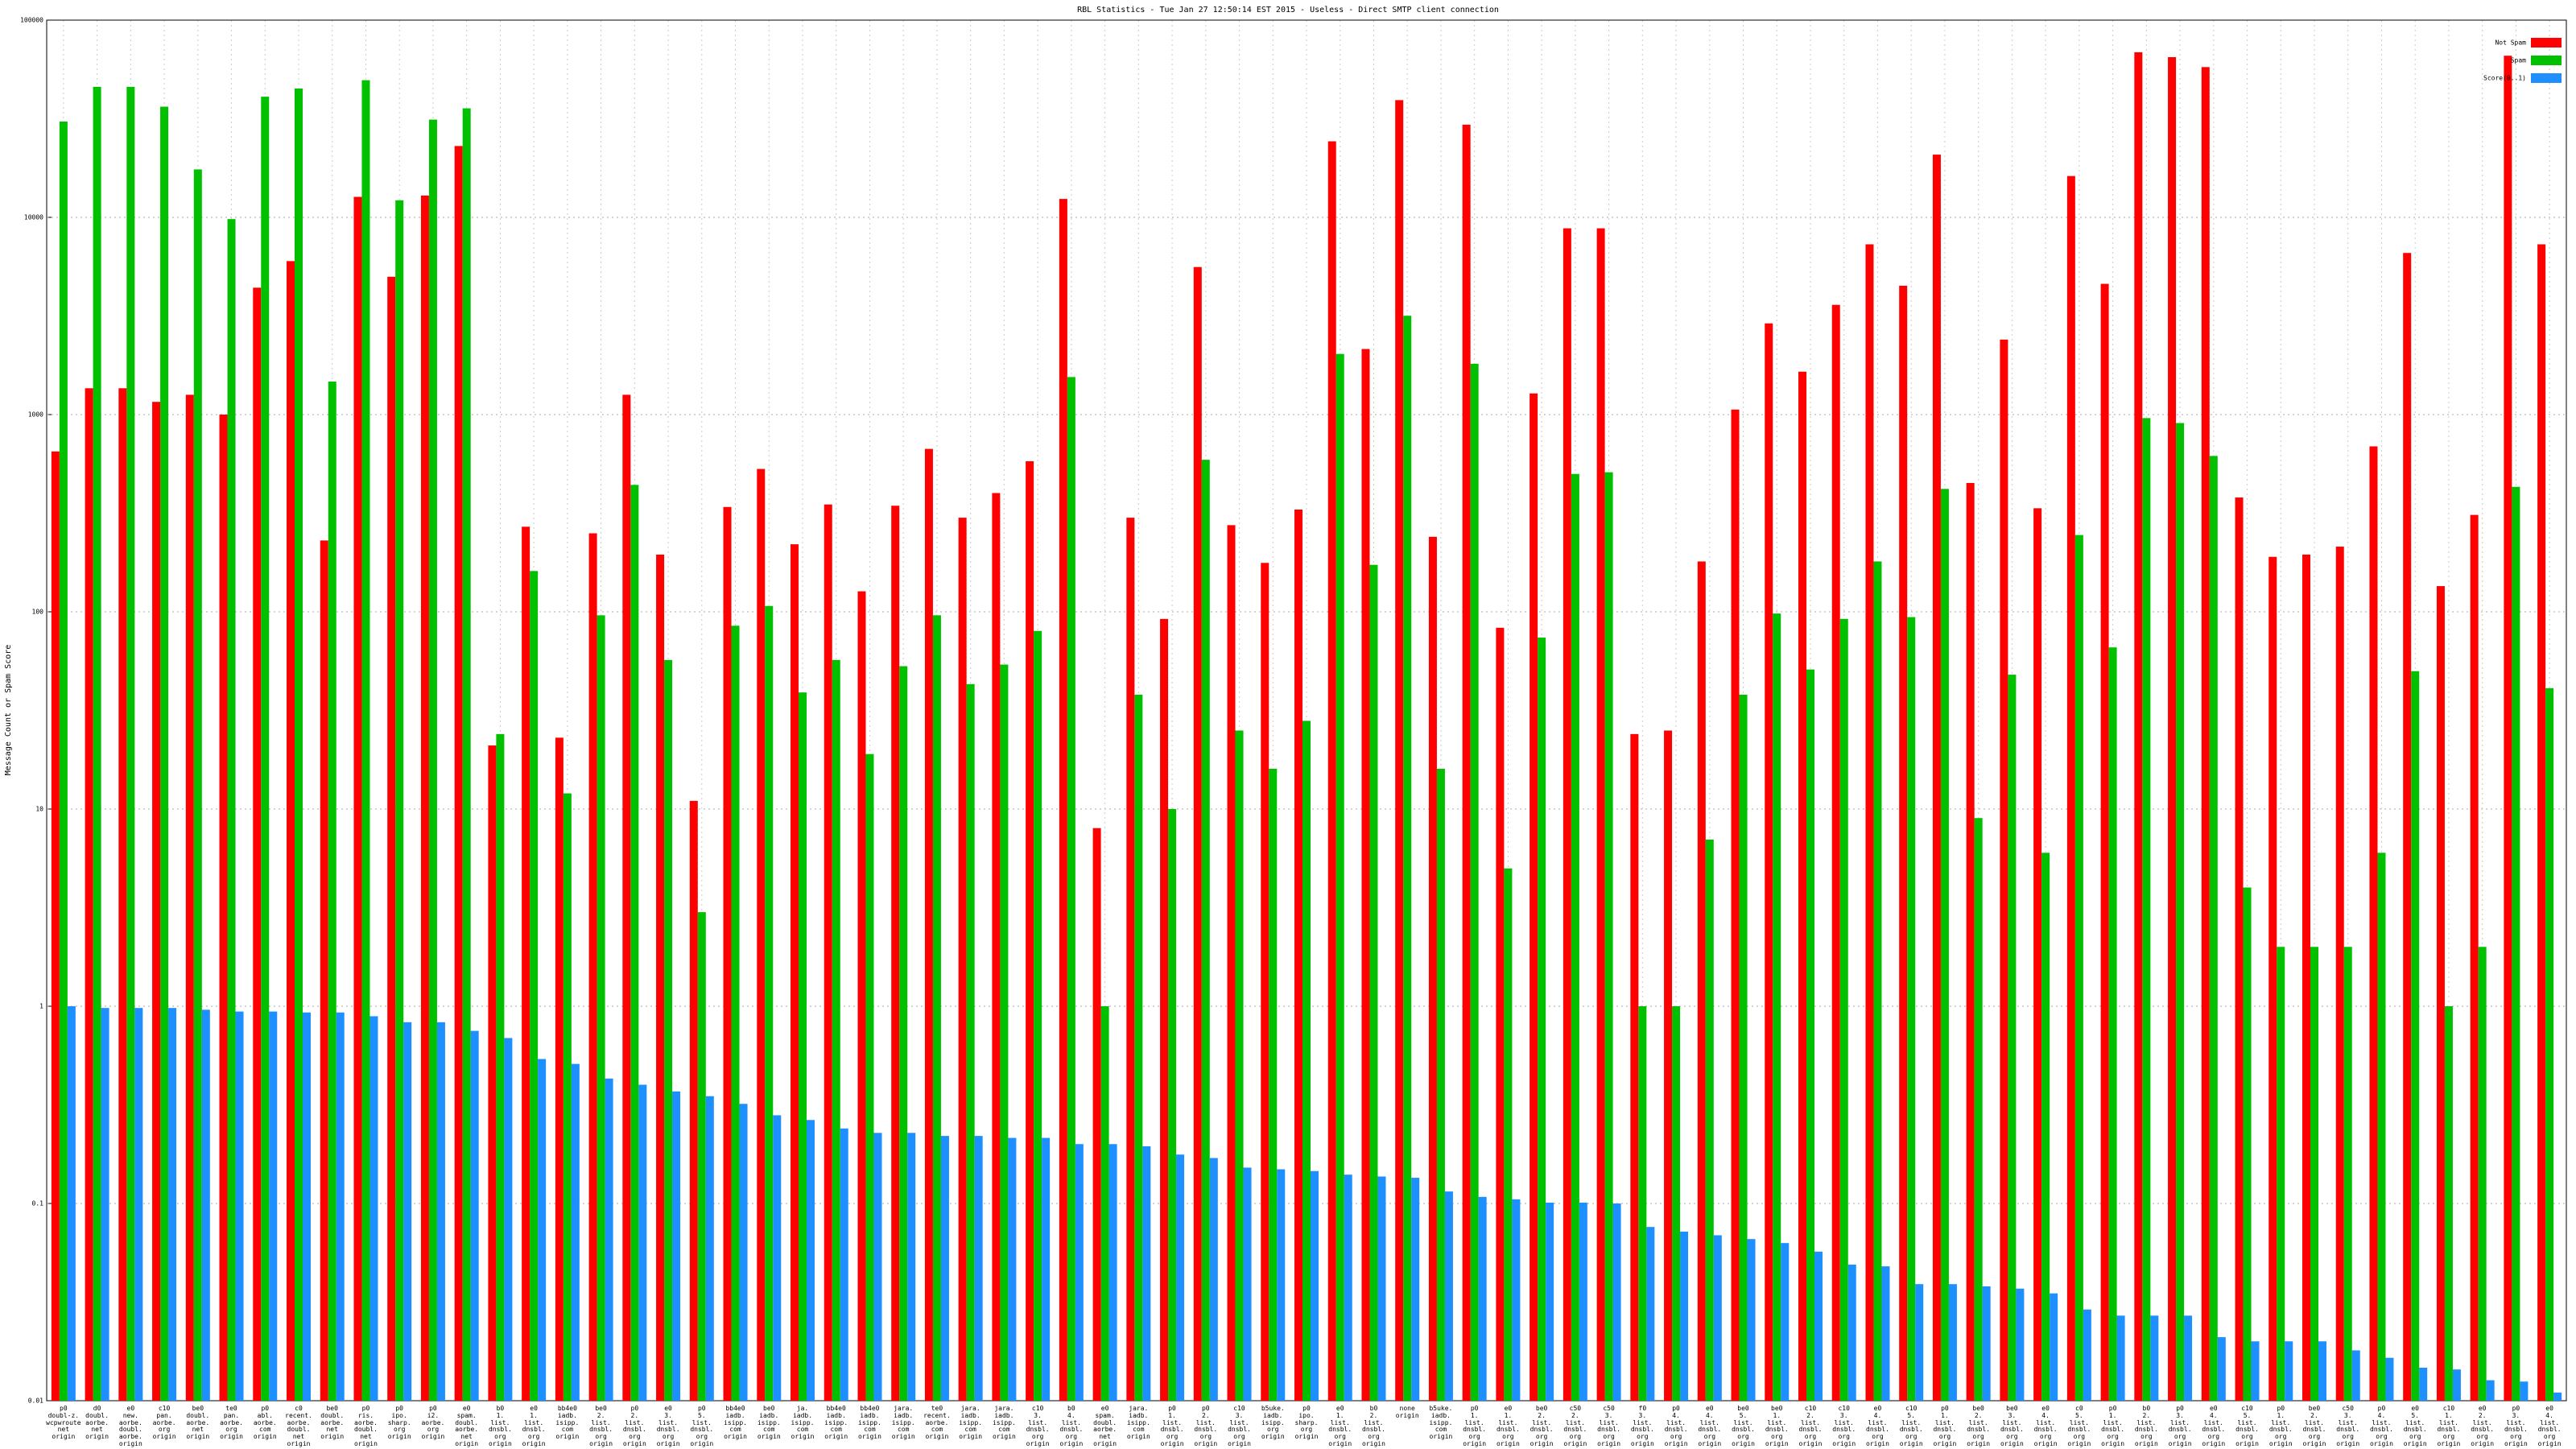 This screenshot has height=1449, width=2576. Describe the element at coordinates (2518, 60) in the screenshot. I see `legend-label: Spam` at that location.